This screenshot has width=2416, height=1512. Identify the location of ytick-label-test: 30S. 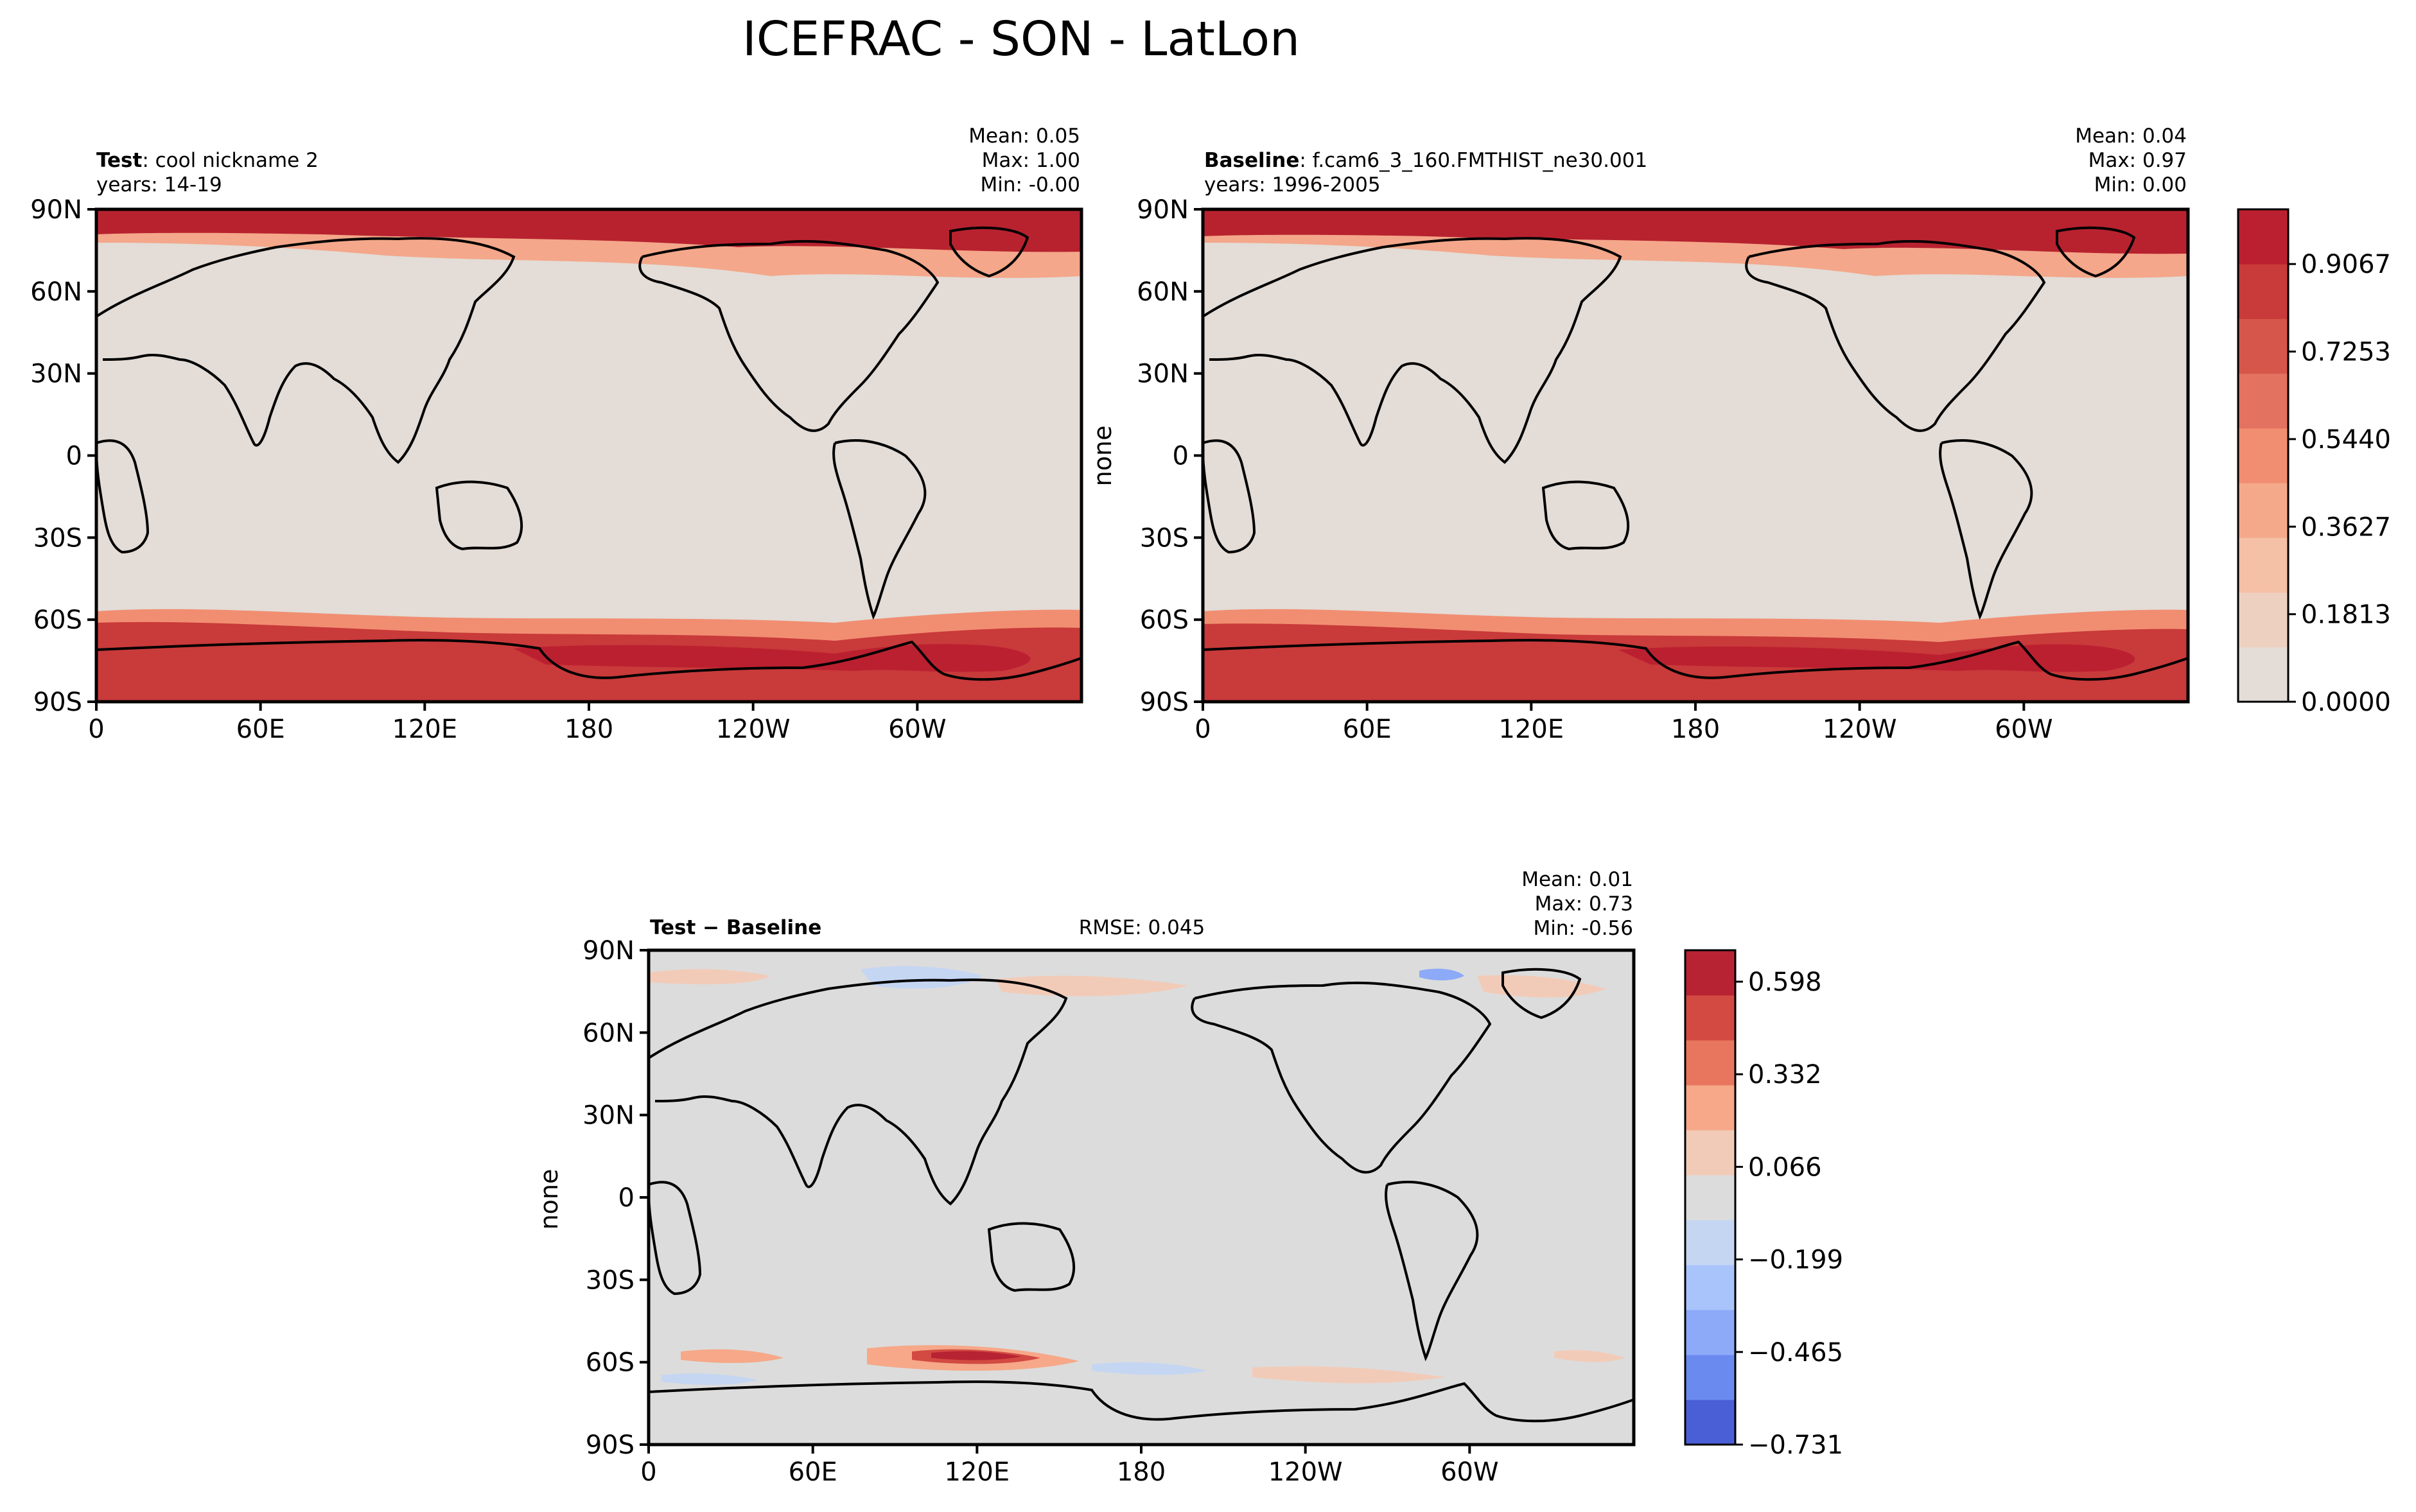
(57, 538).